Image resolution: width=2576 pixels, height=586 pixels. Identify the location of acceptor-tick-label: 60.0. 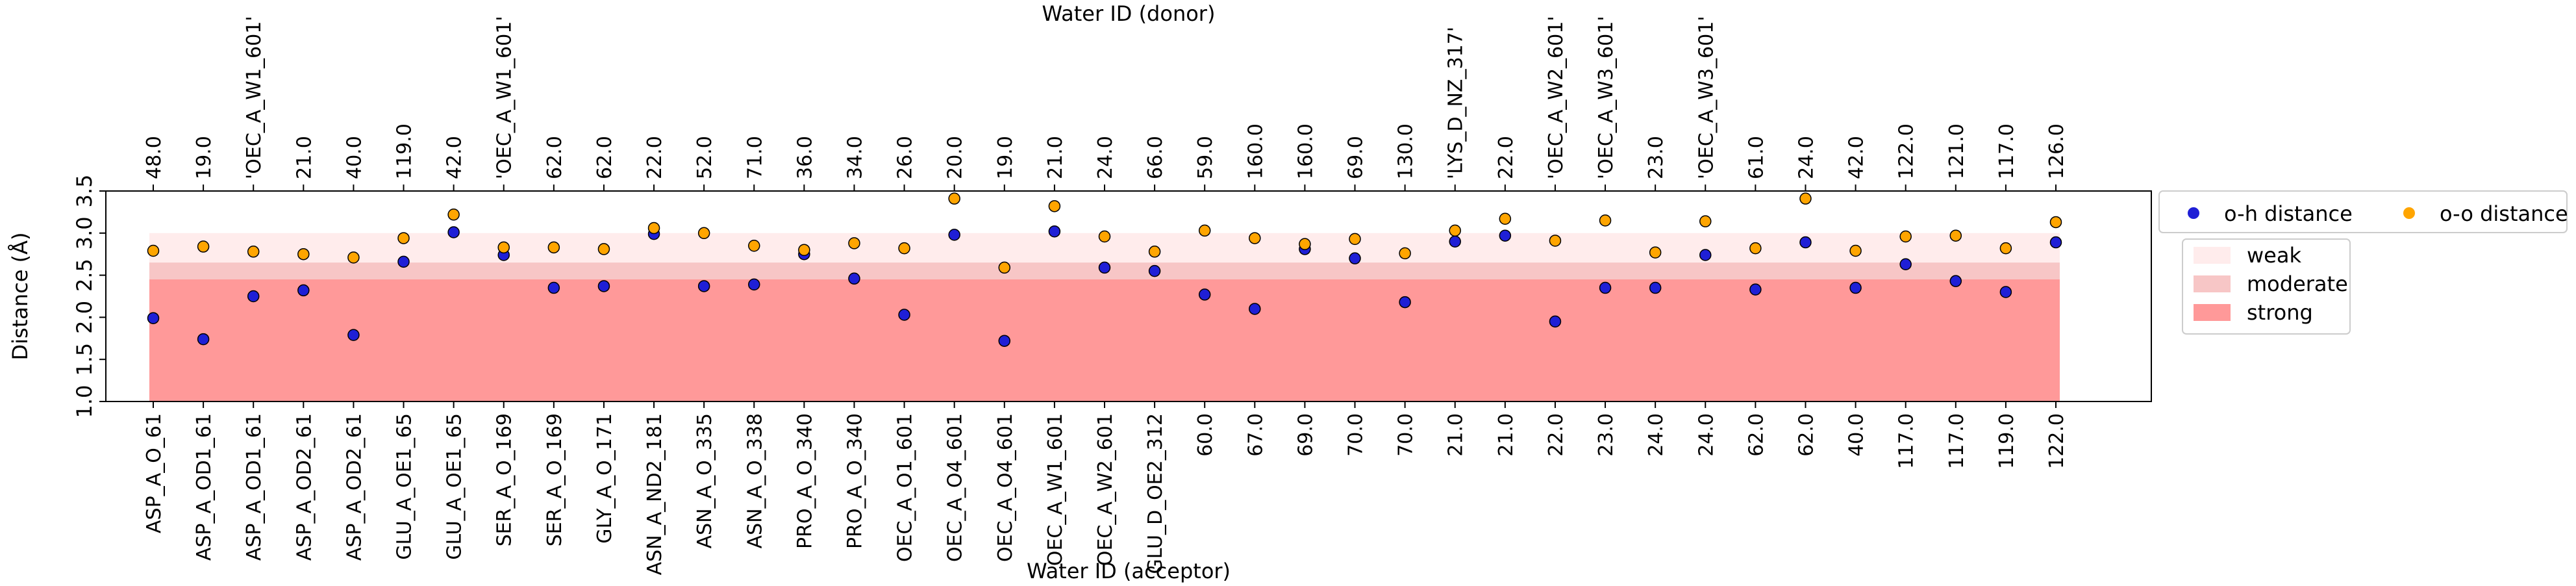
(1205, 435).